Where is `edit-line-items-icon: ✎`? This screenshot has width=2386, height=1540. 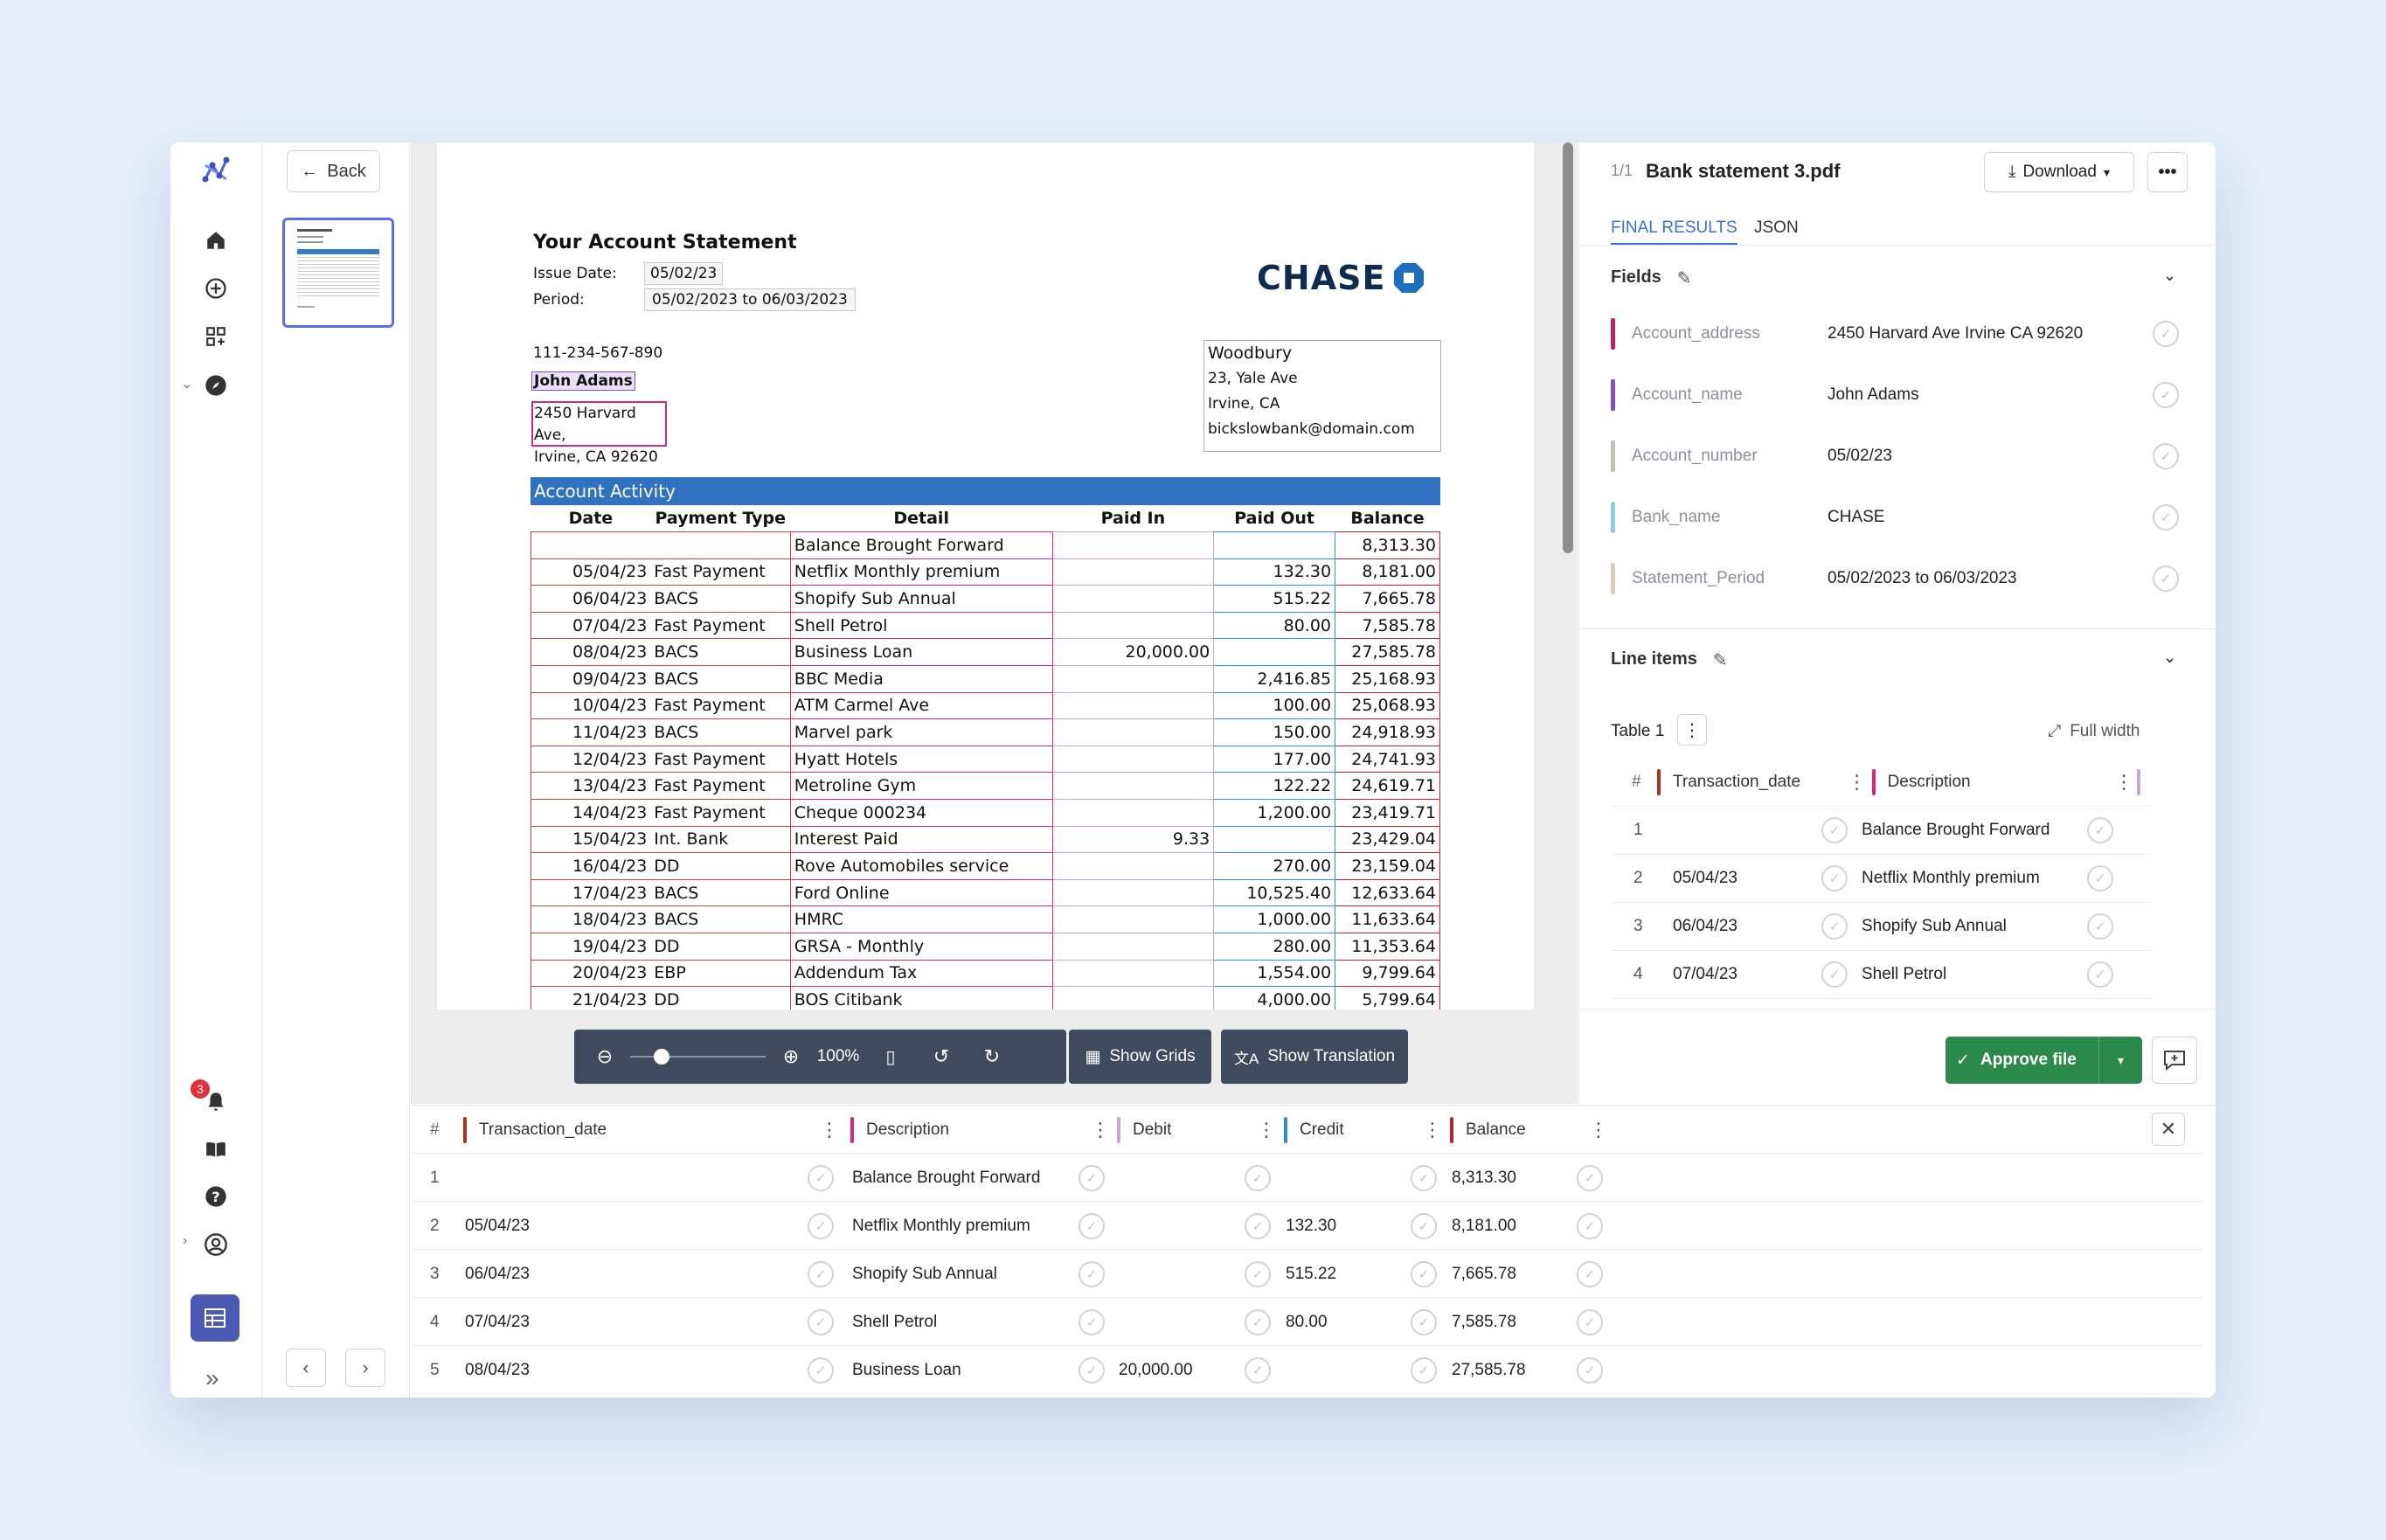
edit-line-items-icon: ✎ is located at coordinates (1720, 660).